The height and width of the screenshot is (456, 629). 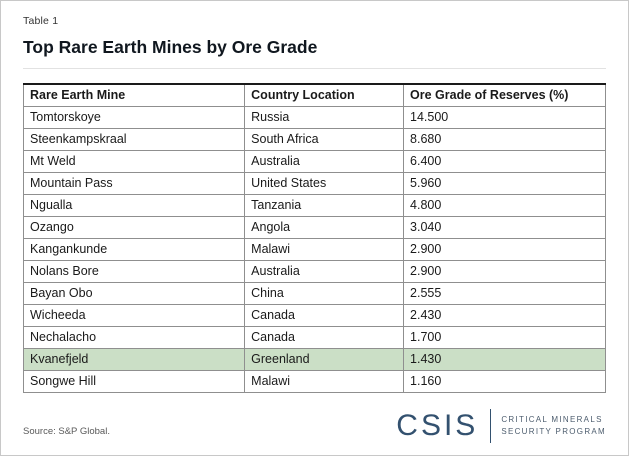 What do you see at coordinates (134, 271) in the screenshot?
I see `table-cell: Nolans Bore` at bounding box center [134, 271].